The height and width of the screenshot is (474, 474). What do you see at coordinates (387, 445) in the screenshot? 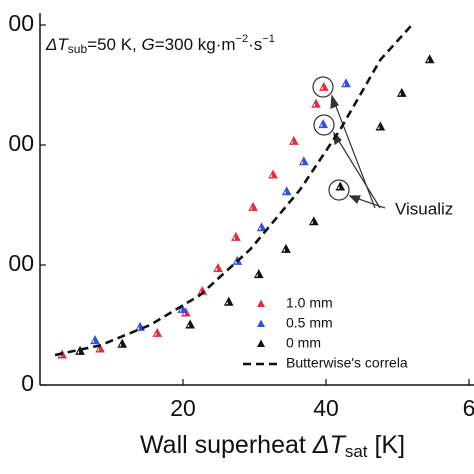
I see `x-axis-label-part: [K]` at bounding box center [387, 445].